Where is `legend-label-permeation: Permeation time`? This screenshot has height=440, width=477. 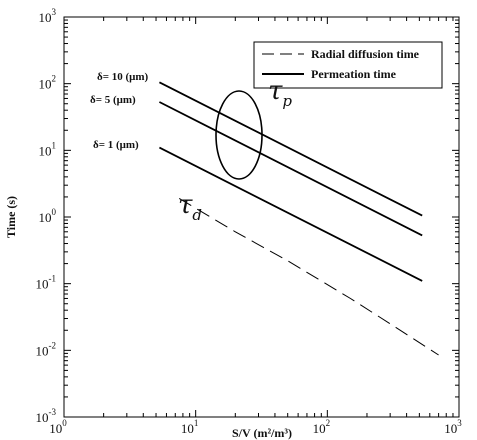
legend-label-permeation: Permeation time is located at coordinates (354, 74).